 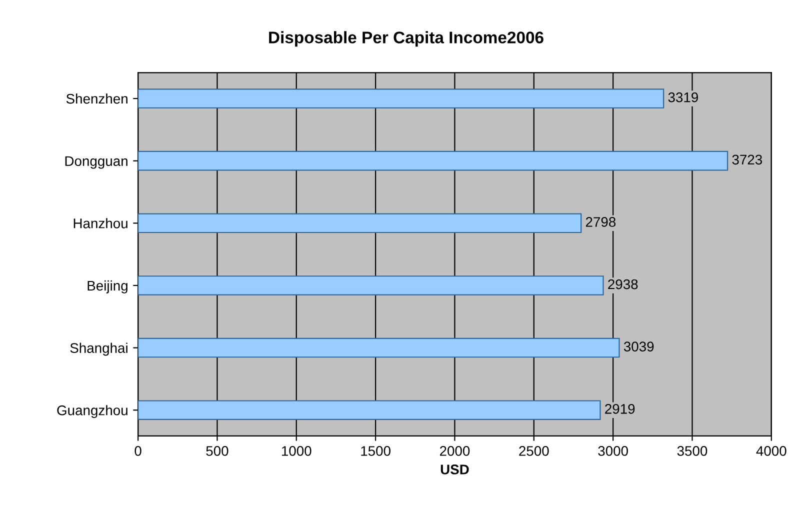 What do you see at coordinates (138, 451) in the screenshot?
I see `x-tick-label: 0` at bounding box center [138, 451].